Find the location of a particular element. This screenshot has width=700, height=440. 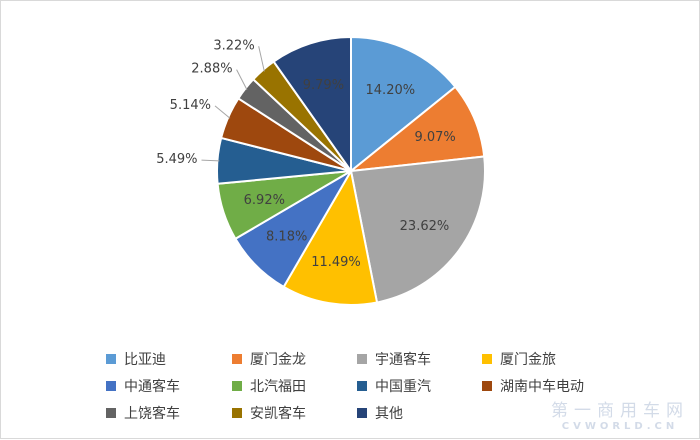

data-label-shangrao: 2.88% is located at coordinates (211, 69).